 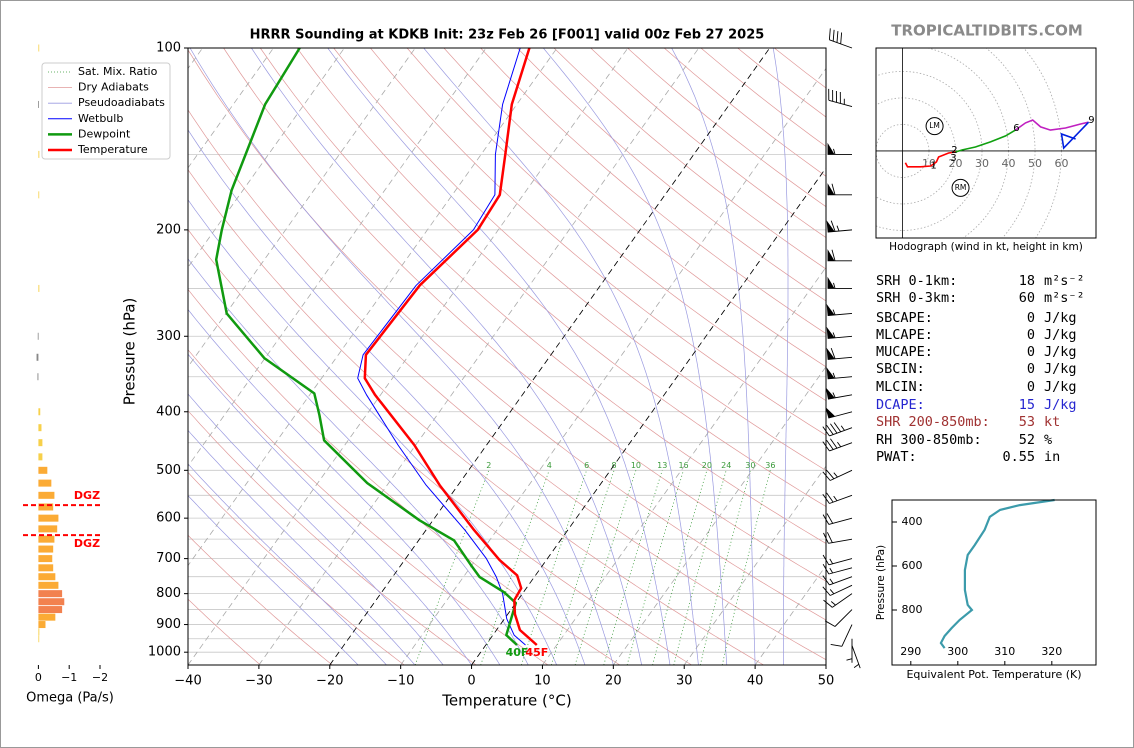 I want to click on theta-e-frame, so click(x=994, y=582).